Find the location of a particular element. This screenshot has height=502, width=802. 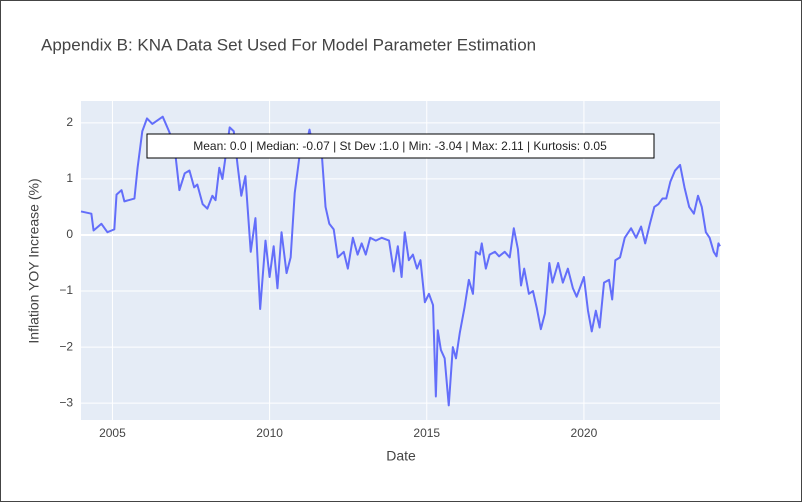

annotation-box is located at coordinates (400, 146).